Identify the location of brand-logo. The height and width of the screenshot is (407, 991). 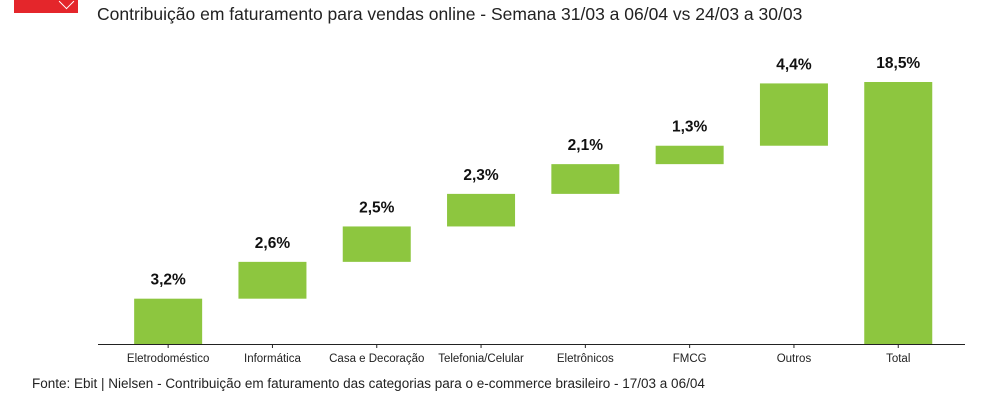
(46, 6).